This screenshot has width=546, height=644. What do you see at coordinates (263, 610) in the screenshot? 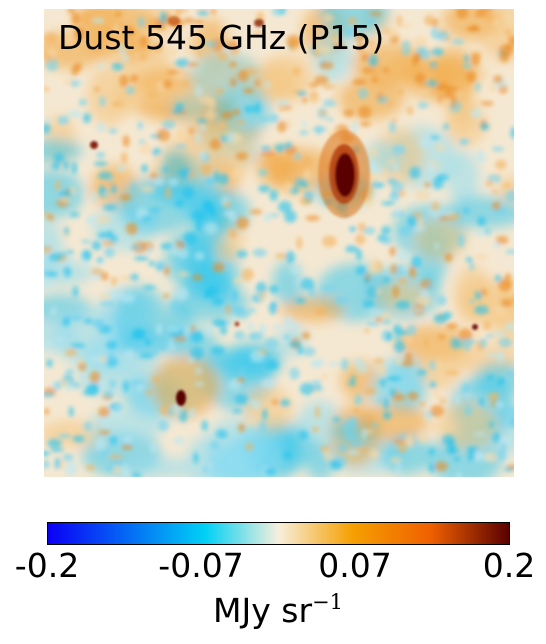
I see `unit-base: MJy sr` at bounding box center [263, 610].